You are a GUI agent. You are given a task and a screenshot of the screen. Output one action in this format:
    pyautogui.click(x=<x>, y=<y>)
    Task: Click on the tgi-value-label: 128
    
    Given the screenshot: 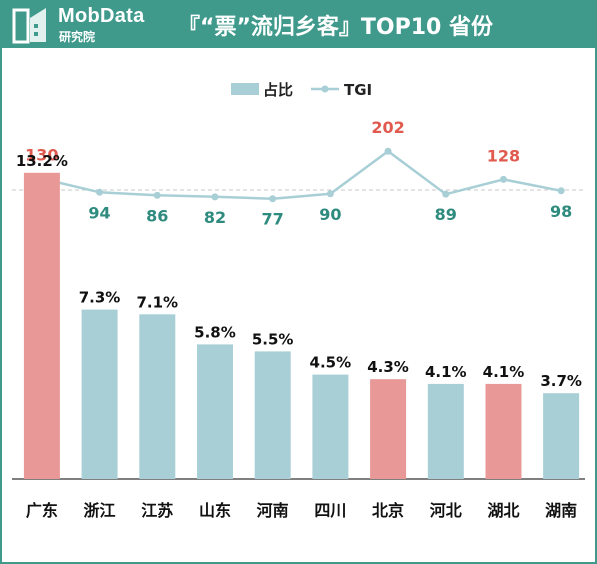 What is the action you would take?
    pyautogui.click(x=503, y=155)
    